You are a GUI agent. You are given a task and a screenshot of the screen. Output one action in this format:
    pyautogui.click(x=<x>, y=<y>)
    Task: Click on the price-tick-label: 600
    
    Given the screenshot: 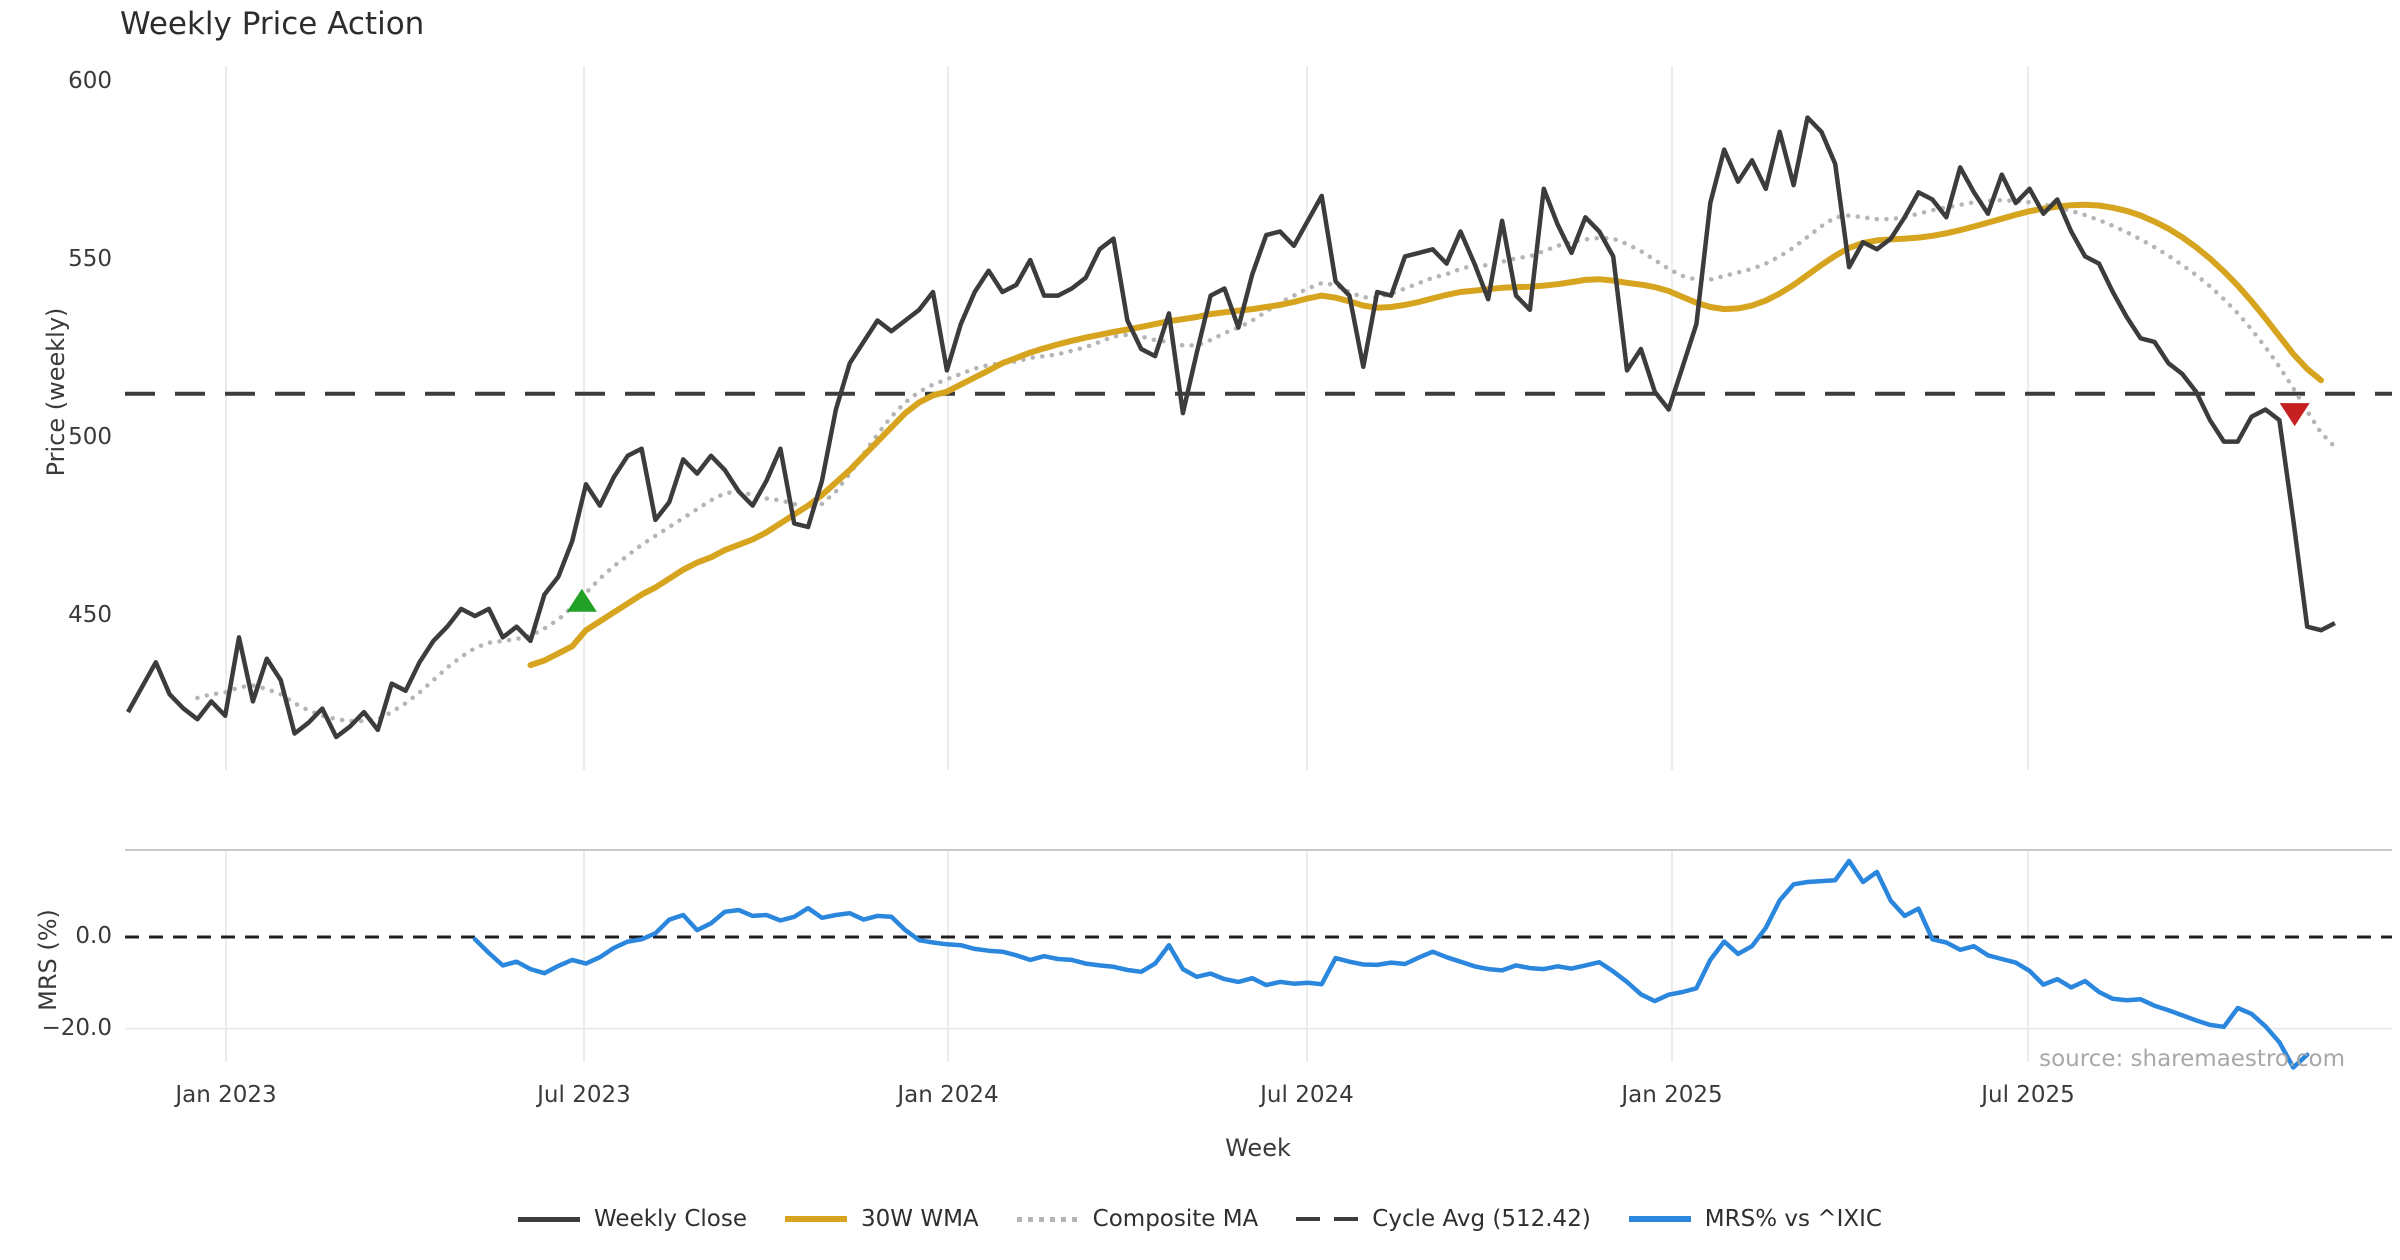 What is the action you would take?
    pyautogui.click(x=90, y=81)
    